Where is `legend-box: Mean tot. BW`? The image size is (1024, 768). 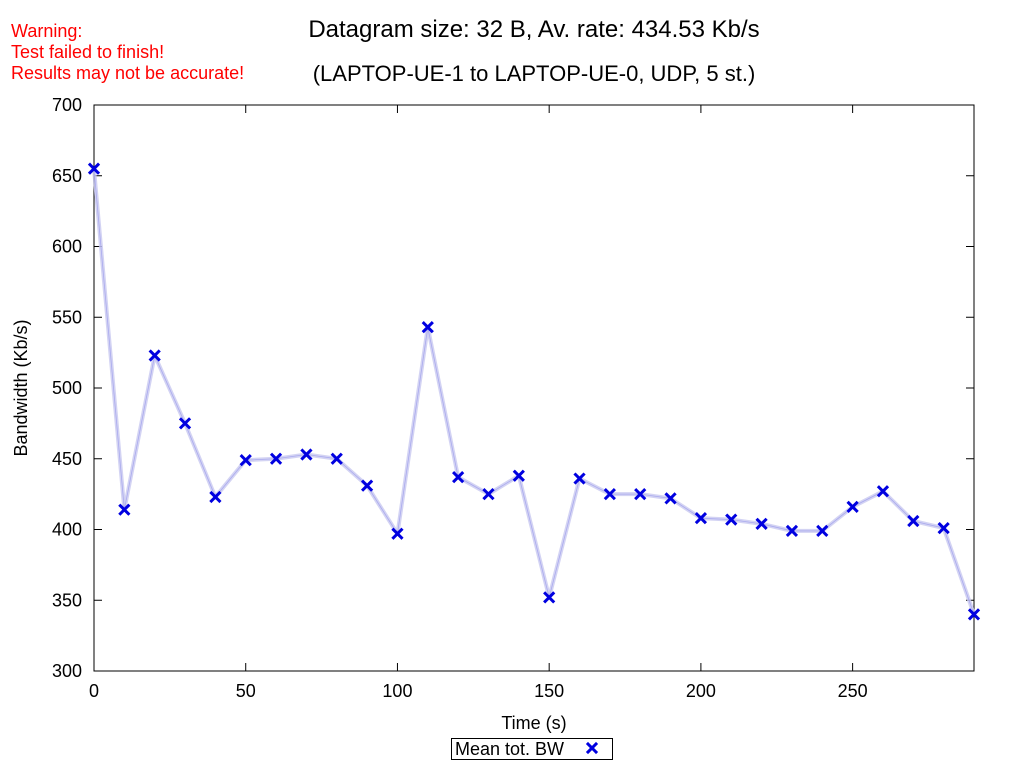 legend-box: Mean tot. BW is located at coordinates (532, 749).